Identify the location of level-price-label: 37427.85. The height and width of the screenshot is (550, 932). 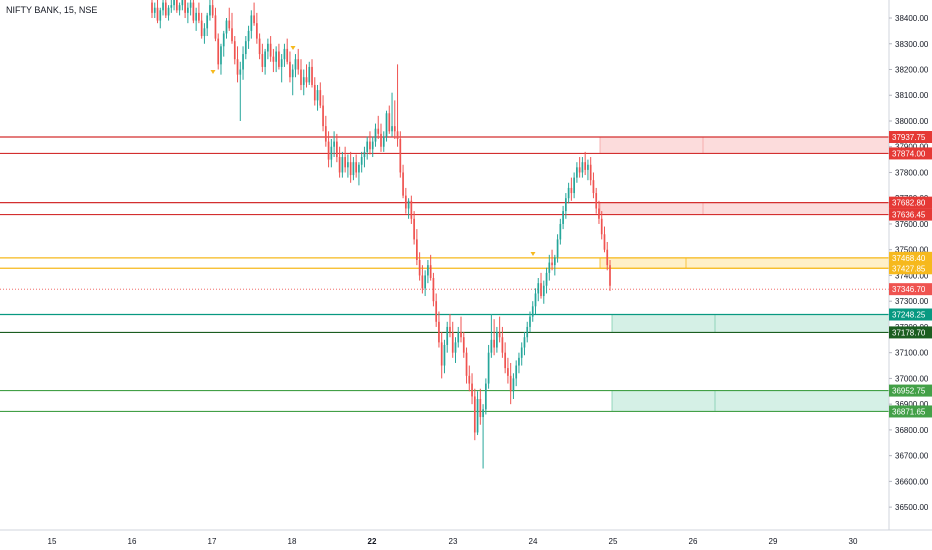
(909, 268).